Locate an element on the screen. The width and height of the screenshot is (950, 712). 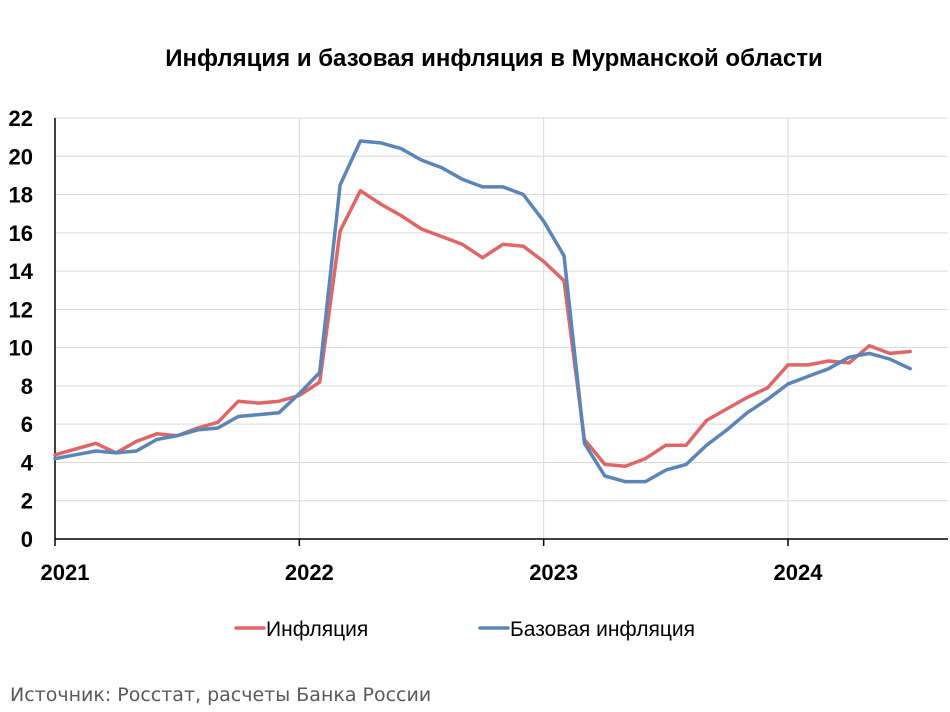
x-axis-ticks: 2021 2022 2023 2024 is located at coordinates (432, 572).